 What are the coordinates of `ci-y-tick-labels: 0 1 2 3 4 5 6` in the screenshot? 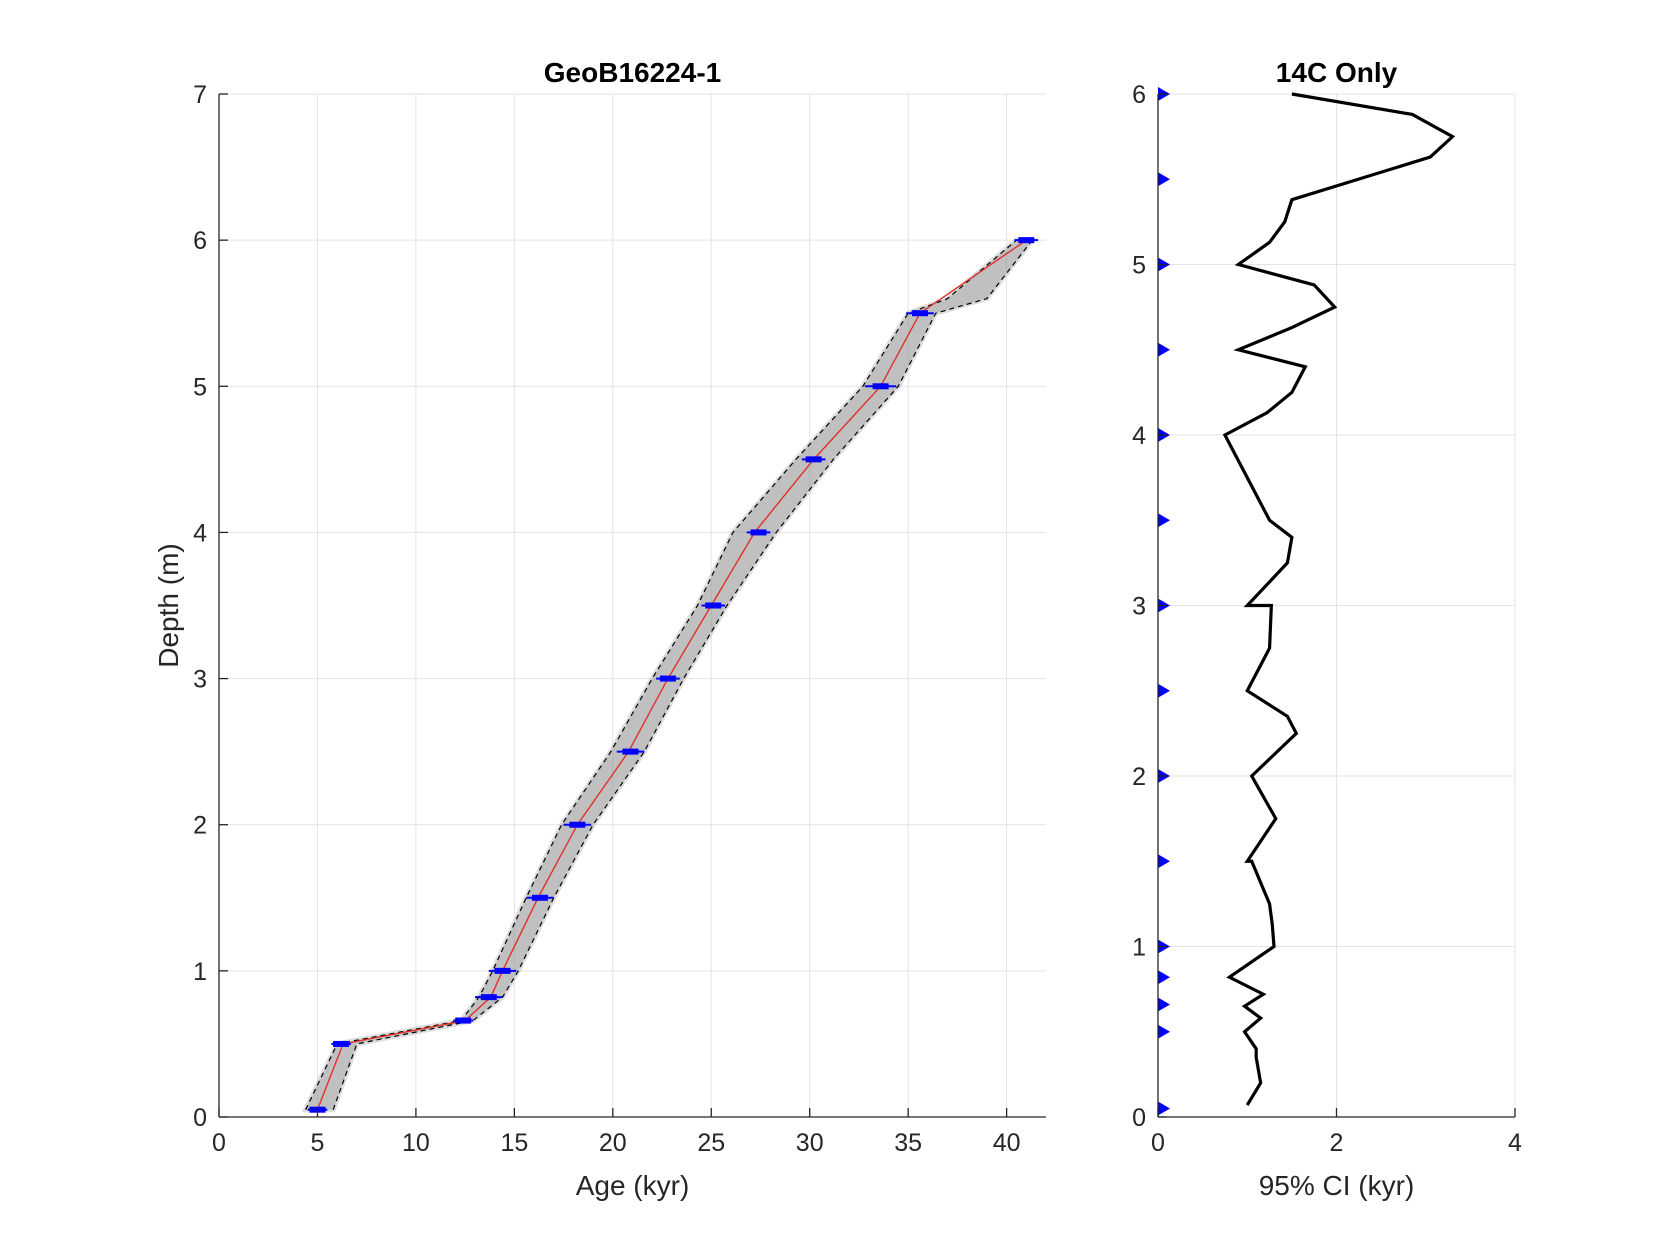 It's located at (1139, 606).